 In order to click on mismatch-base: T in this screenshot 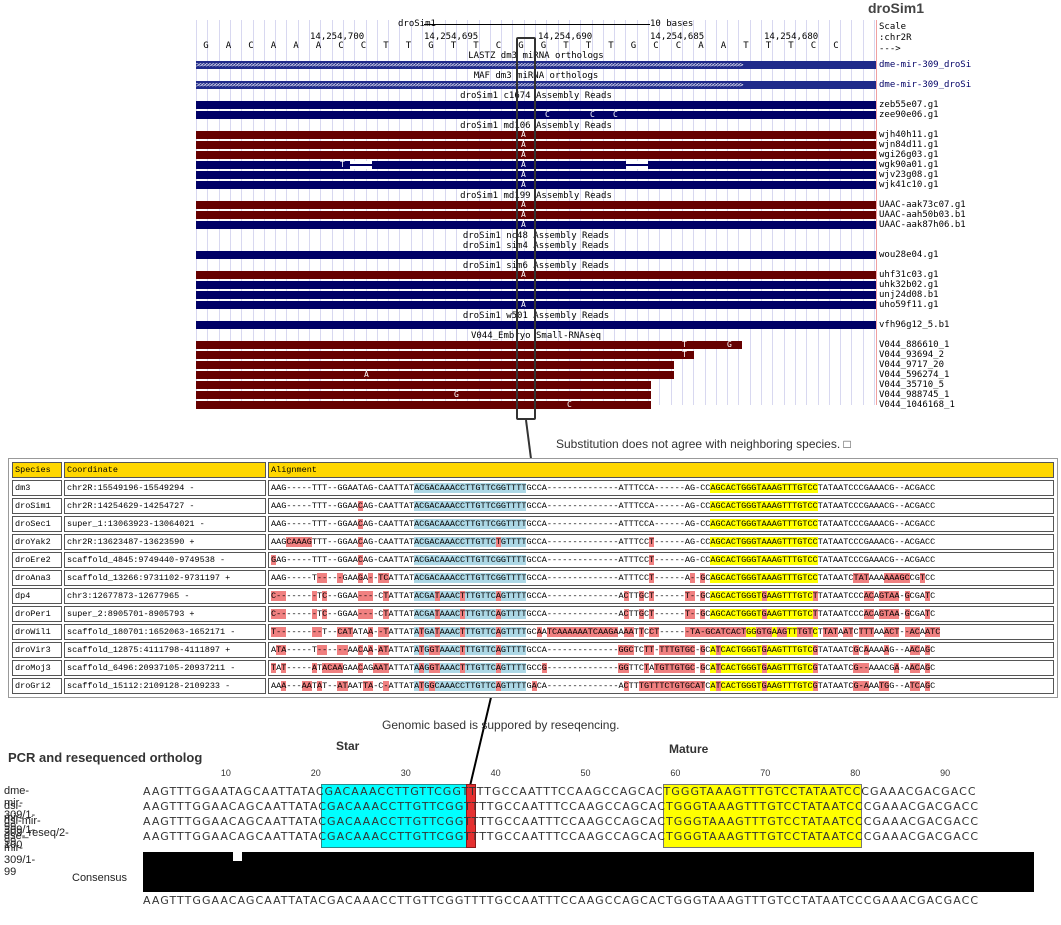, I will do `click(342, 164)`.